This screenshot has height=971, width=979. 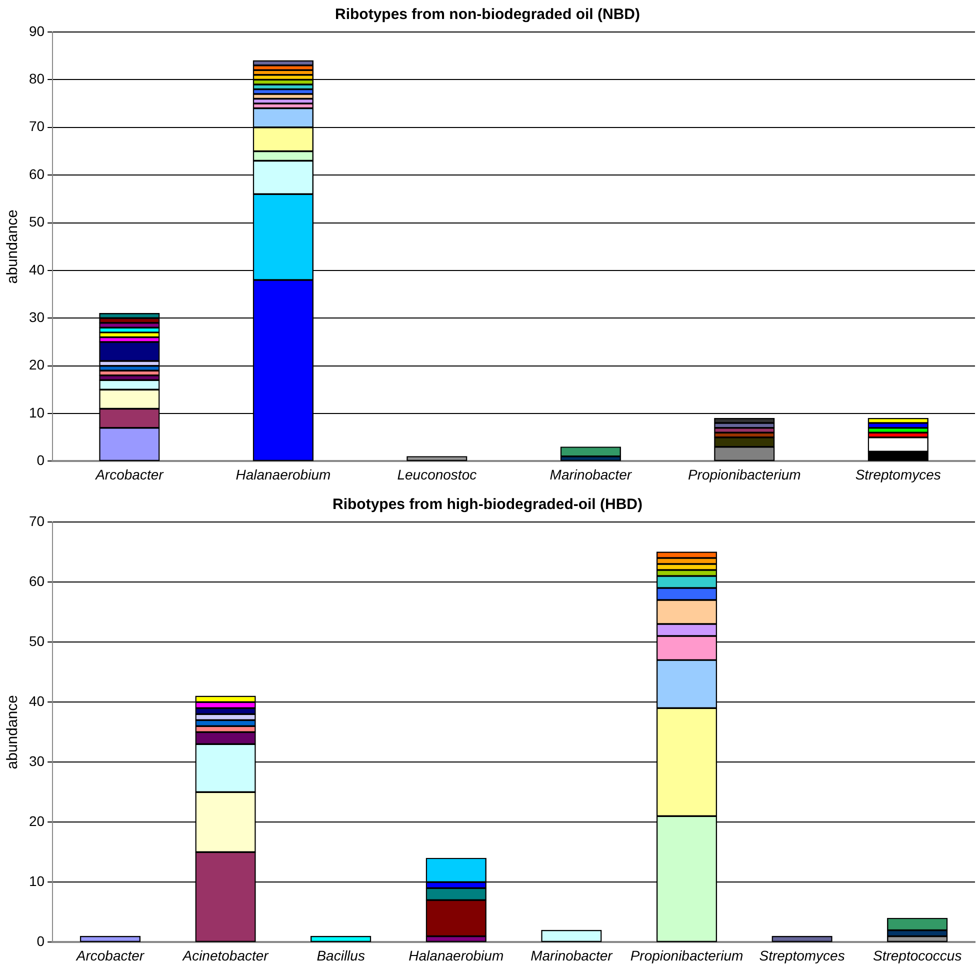 What do you see at coordinates (340, 955) in the screenshot?
I see `x-tick-label: Bacillus` at bounding box center [340, 955].